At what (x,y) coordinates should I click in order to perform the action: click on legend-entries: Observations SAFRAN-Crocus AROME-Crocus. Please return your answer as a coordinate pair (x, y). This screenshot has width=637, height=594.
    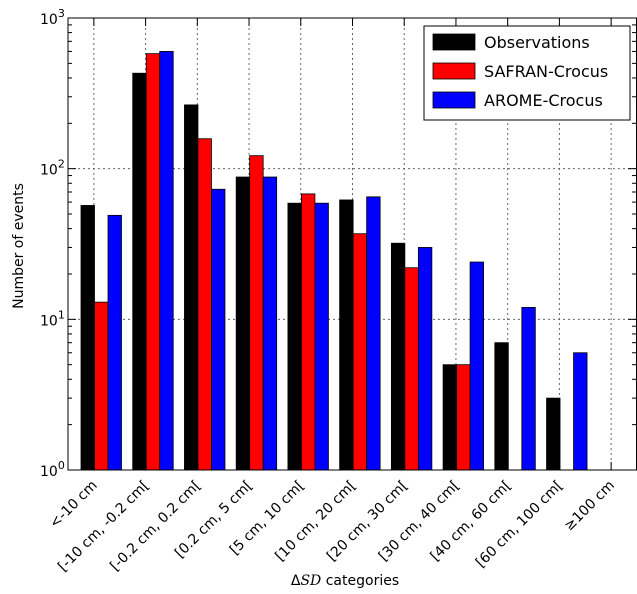
    Looking at the image, I should click on (520, 71).